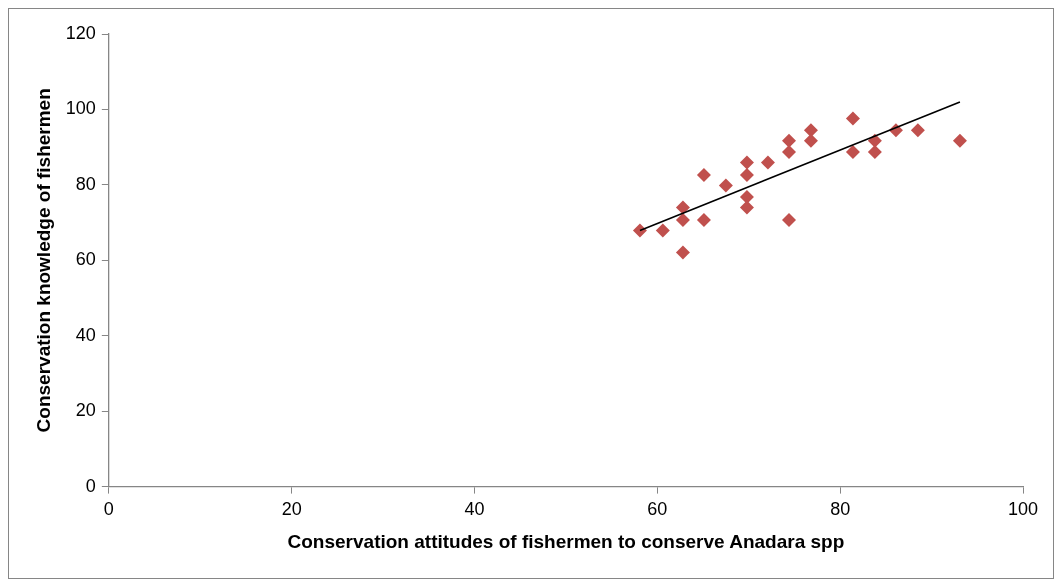 Image resolution: width=1062 pixels, height=587 pixels. Describe the element at coordinates (85, 334) in the screenshot. I see `y-tick-label: 40` at that location.